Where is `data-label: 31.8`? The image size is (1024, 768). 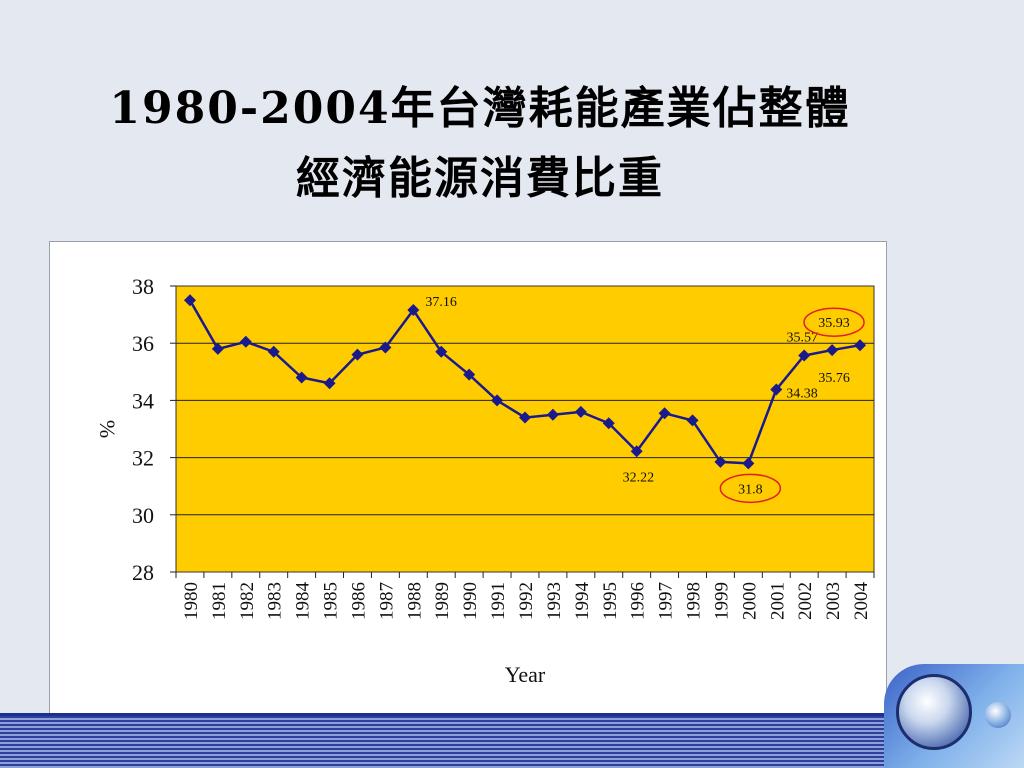
data-label: 31.8 is located at coordinates (750, 489).